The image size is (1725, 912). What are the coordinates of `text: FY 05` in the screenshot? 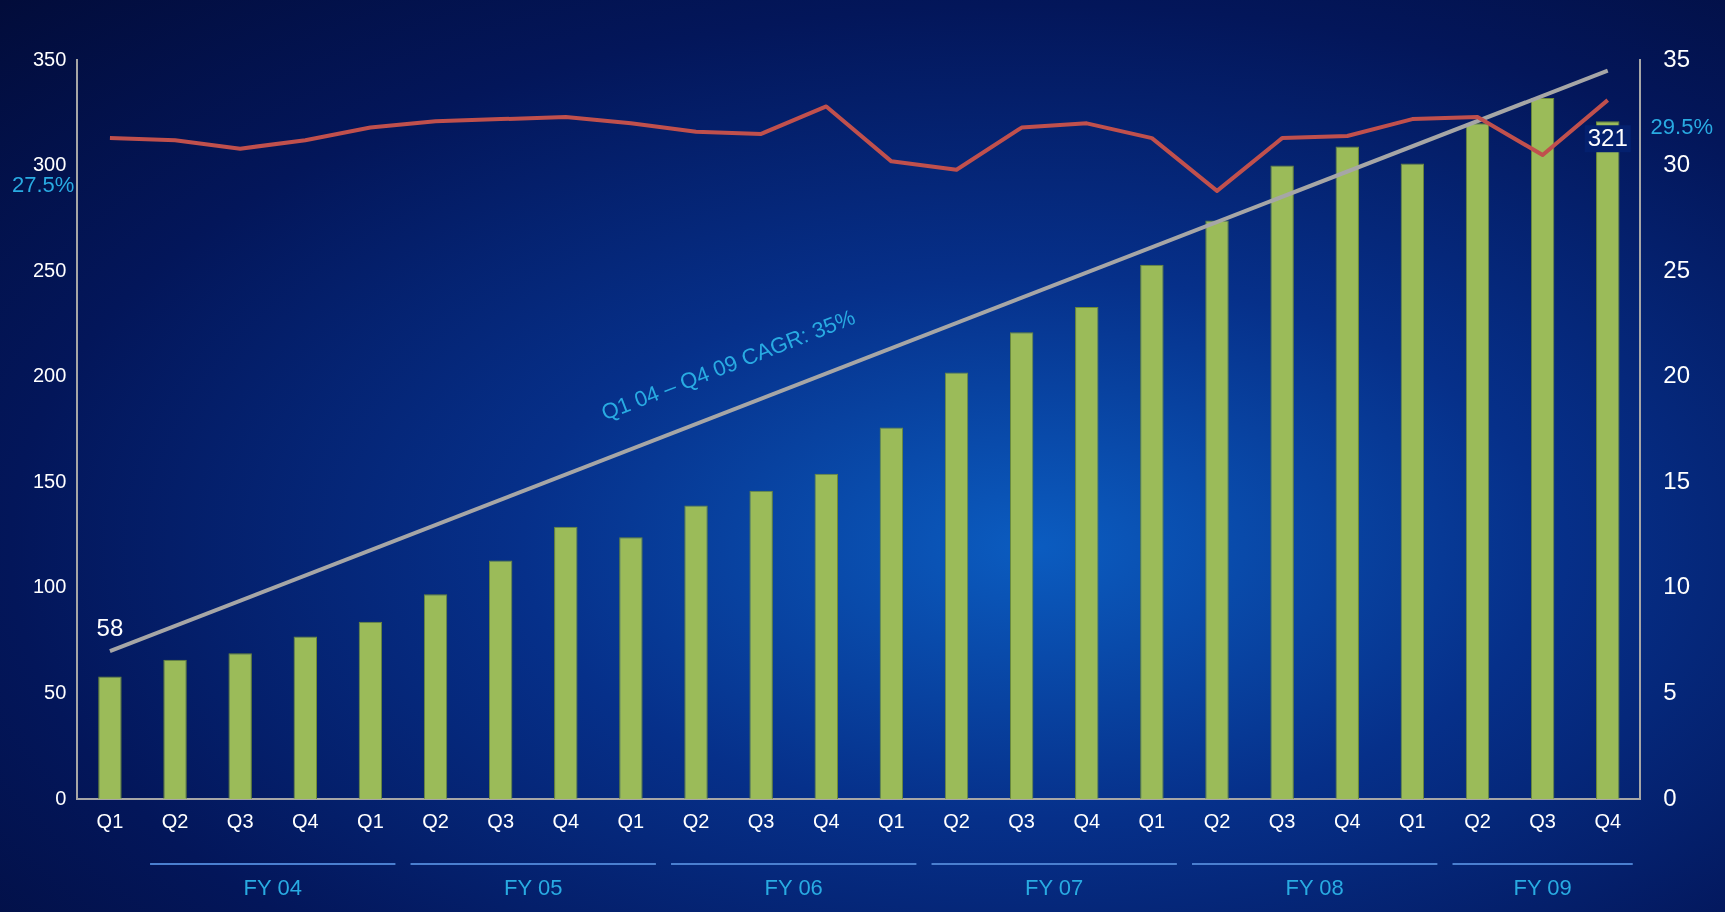 It's located at (533, 888).